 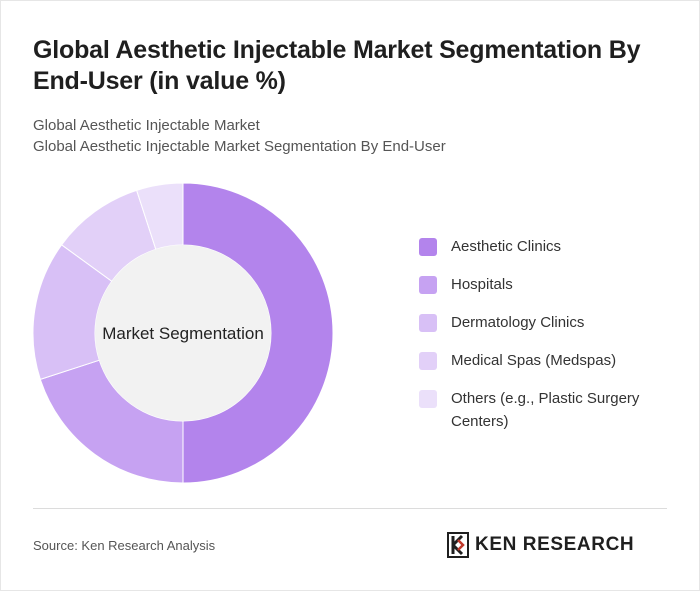 What do you see at coordinates (350, 508) in the screenshot?
I see `divider` at bounding box center [350, 508].